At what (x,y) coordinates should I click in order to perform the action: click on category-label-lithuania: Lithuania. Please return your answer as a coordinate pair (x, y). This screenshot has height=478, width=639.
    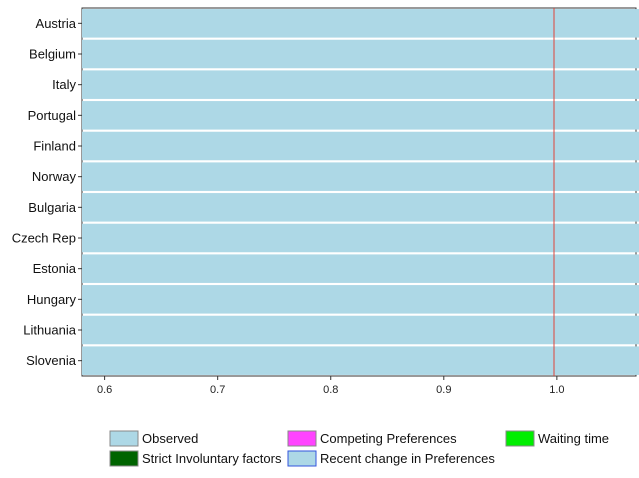
    Looking at the image, I should click on (50, 330).